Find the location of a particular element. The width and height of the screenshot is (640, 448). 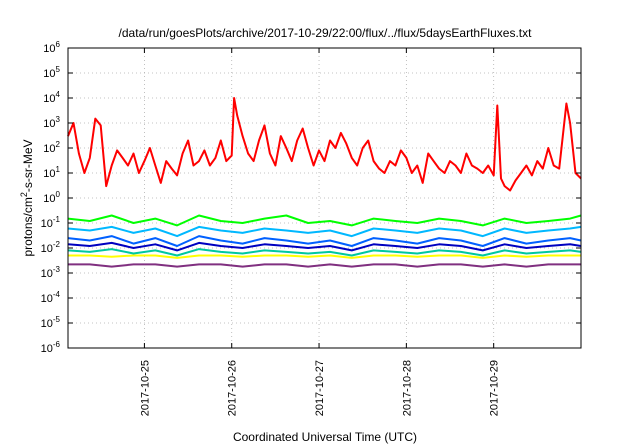

y-axis-label: protons/cm2-s-sr-MeV is located at coordinates (27, 197).